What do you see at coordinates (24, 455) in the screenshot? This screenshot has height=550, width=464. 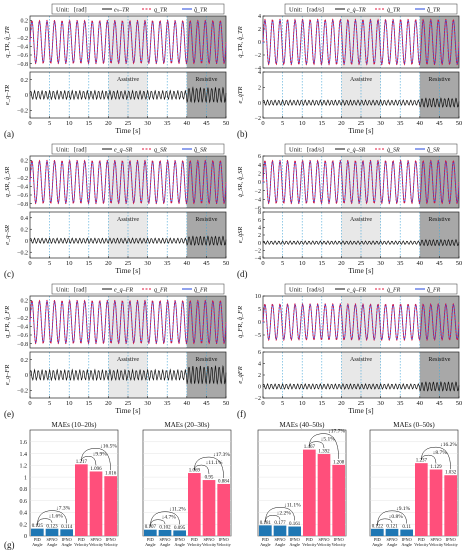 I see `y-tick-label: 1.4` at bounding box center [24, 455].